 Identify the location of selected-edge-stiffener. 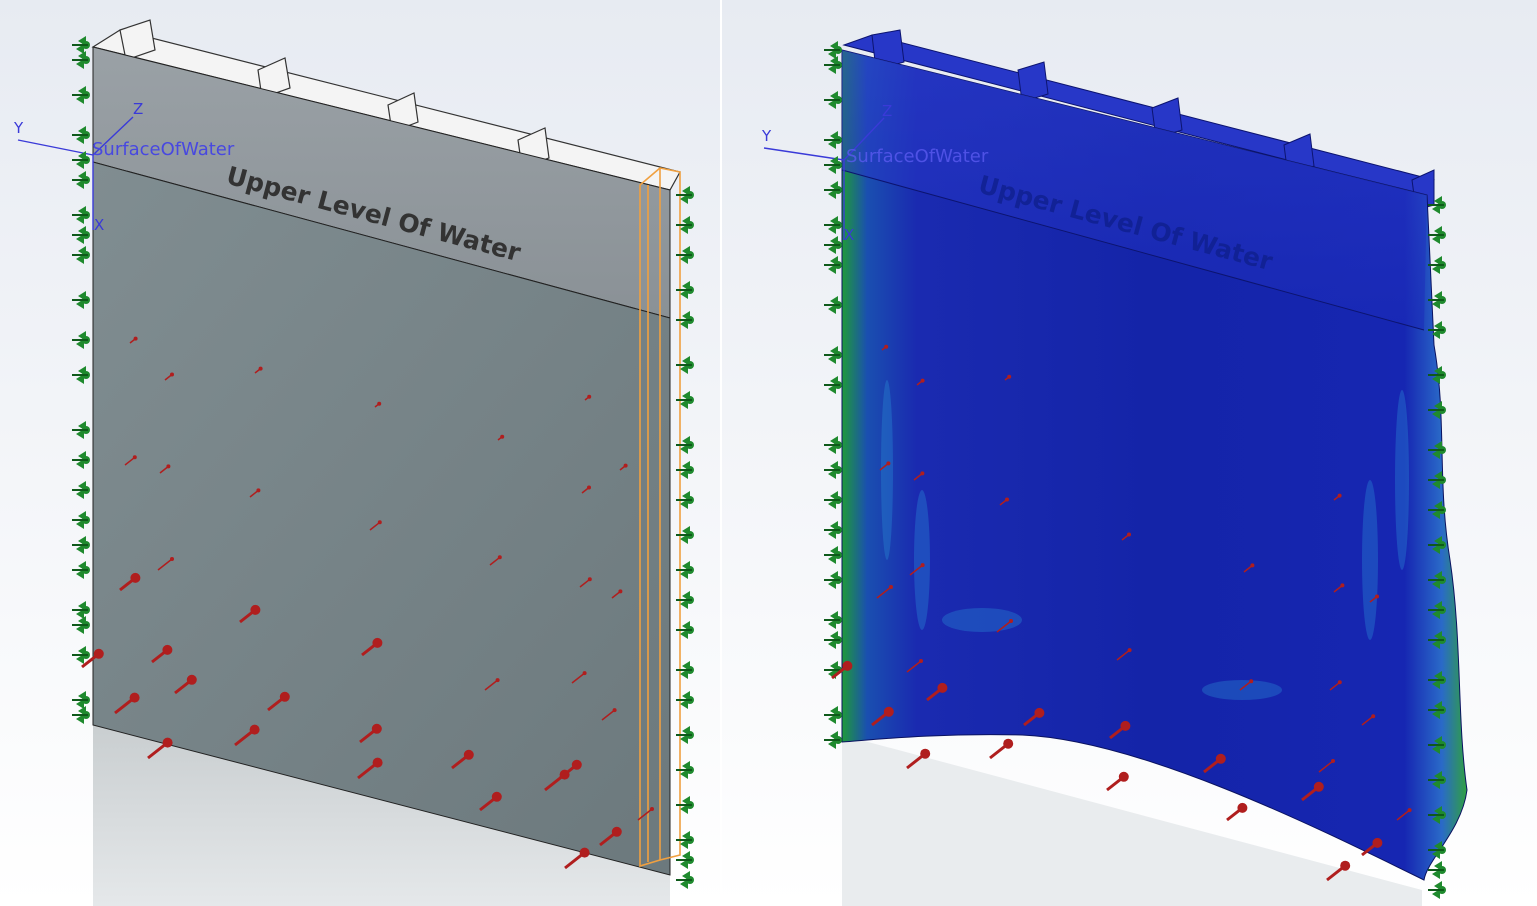
(660, 517).